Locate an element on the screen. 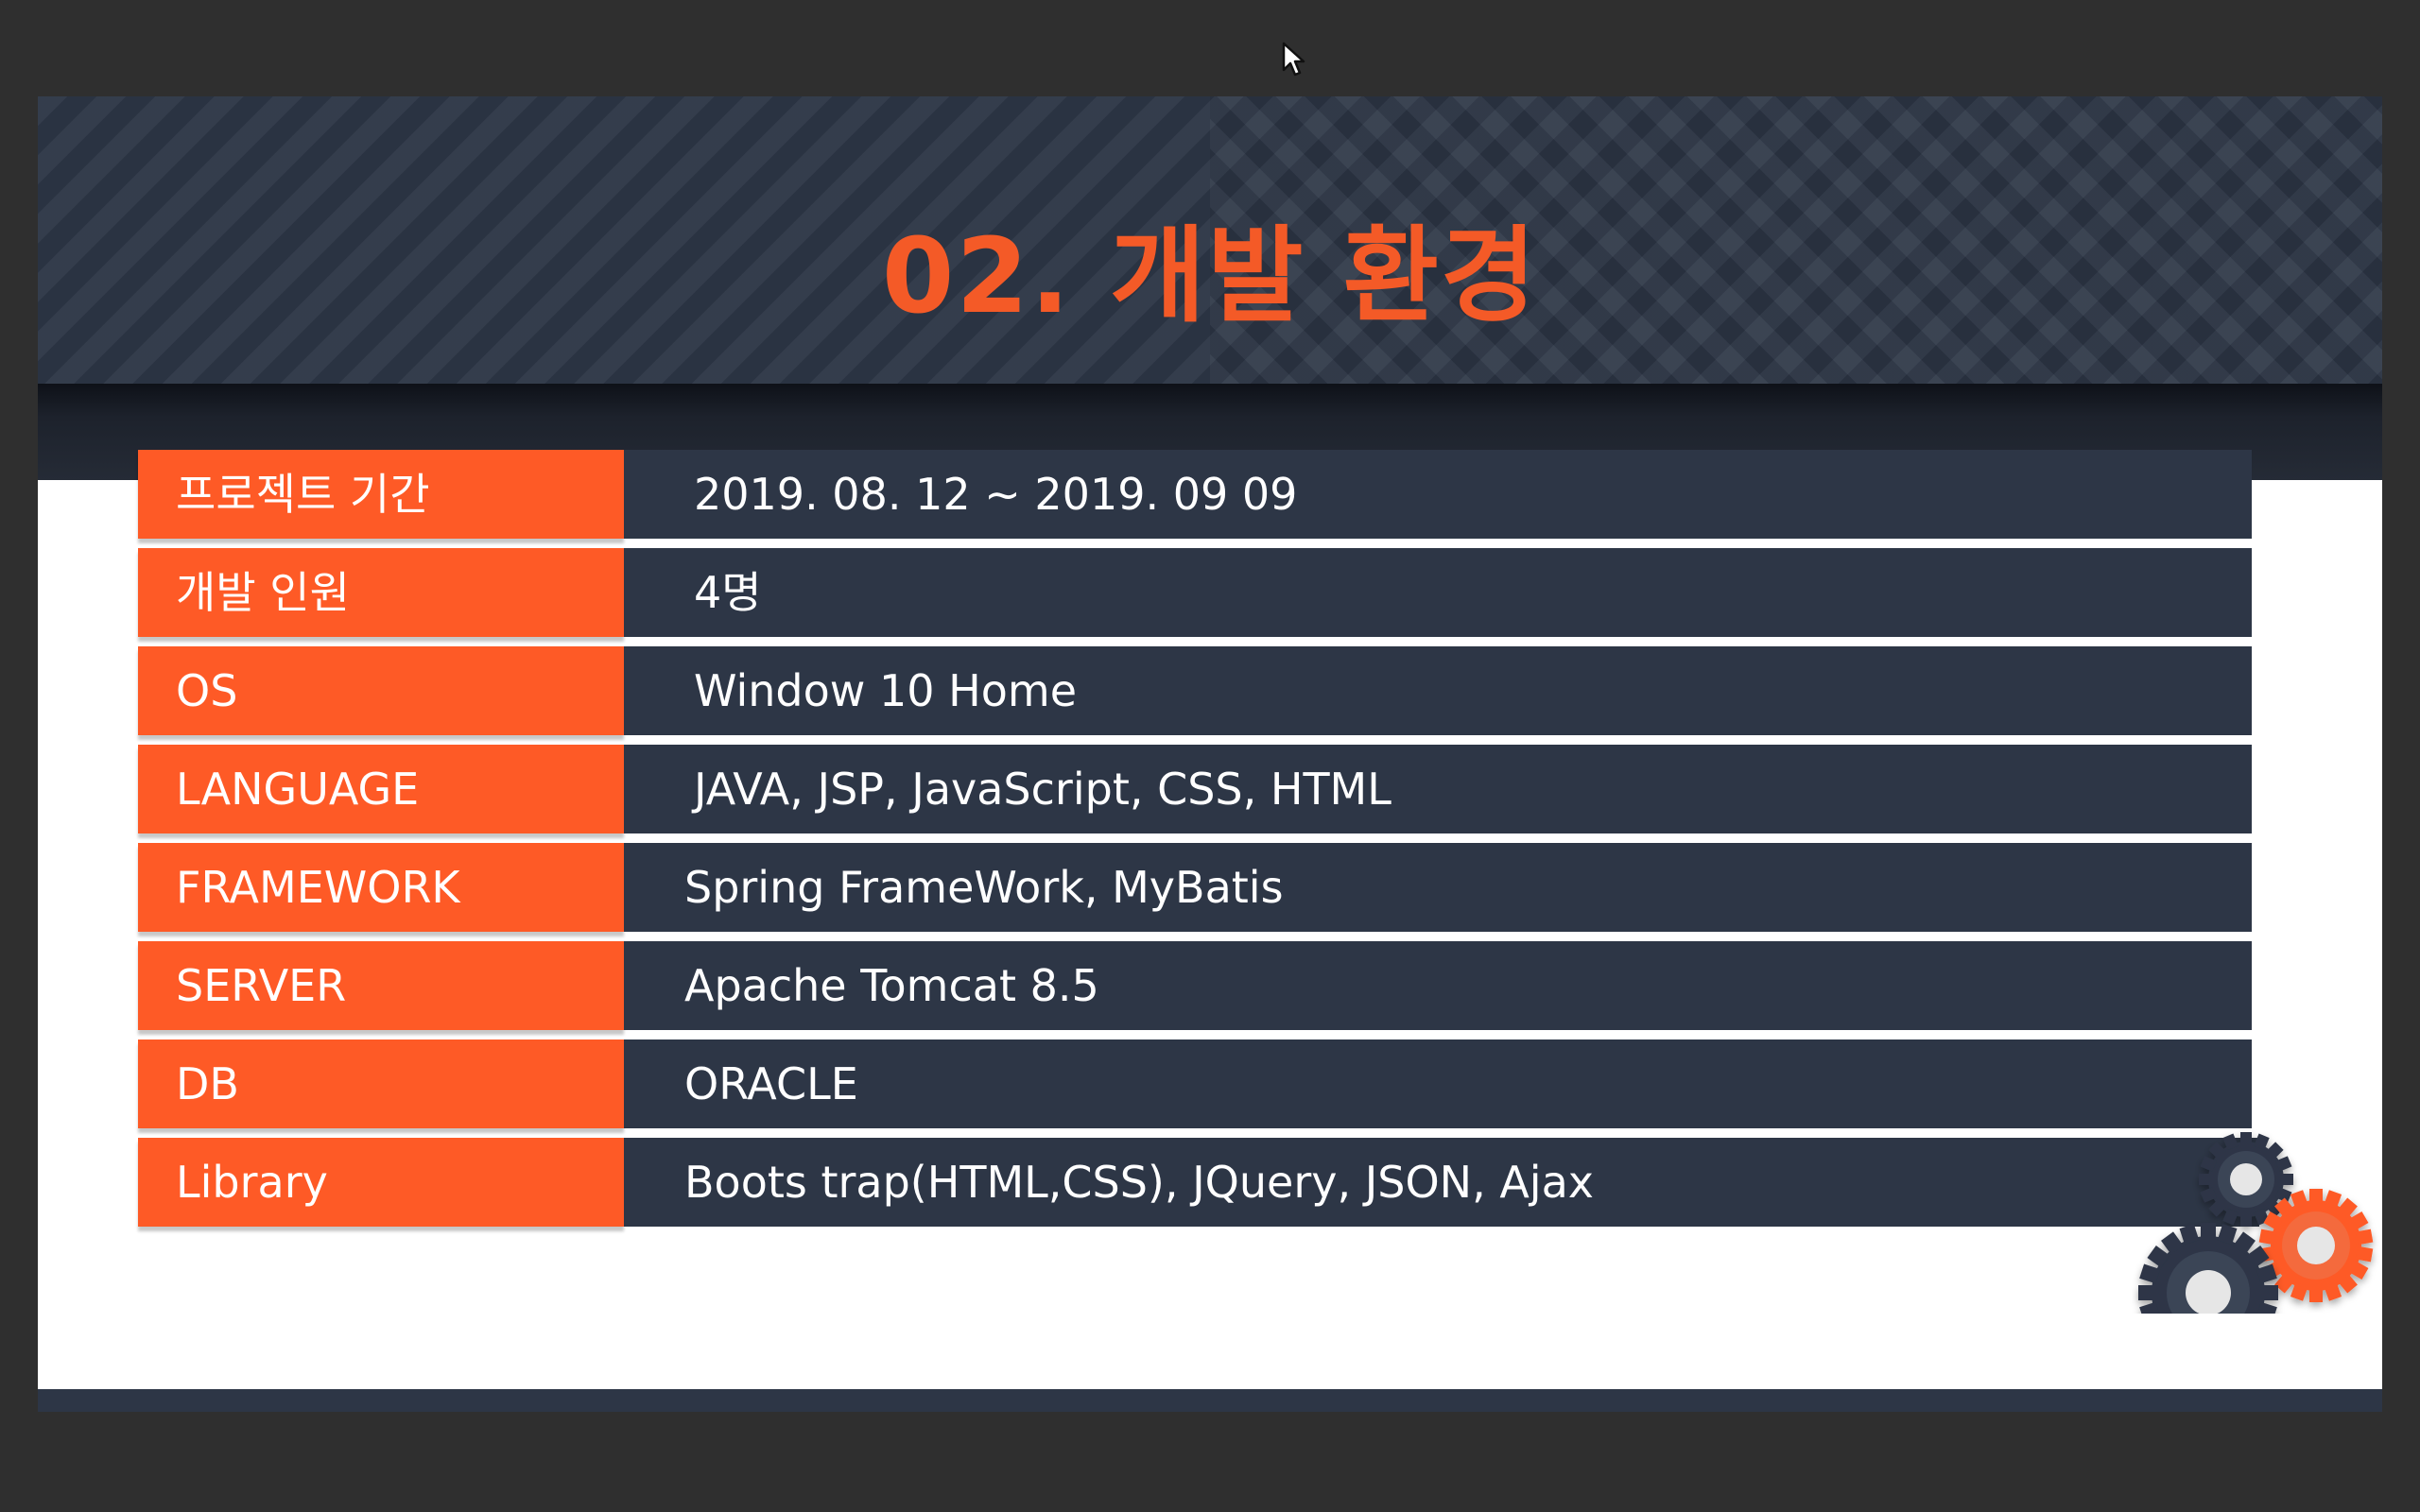  table-row: 개발 인원 4명 is located at coordinates (1195, 592).